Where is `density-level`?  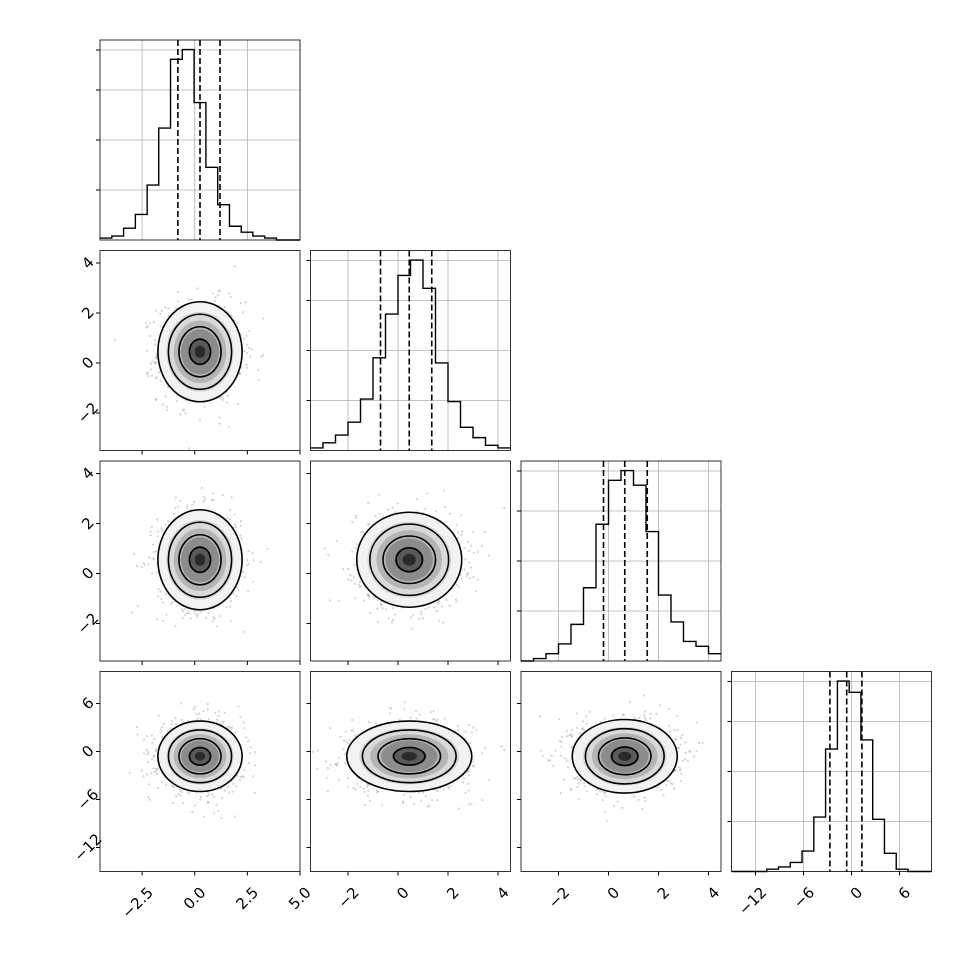 density-level is located at coordinates (409, 559).